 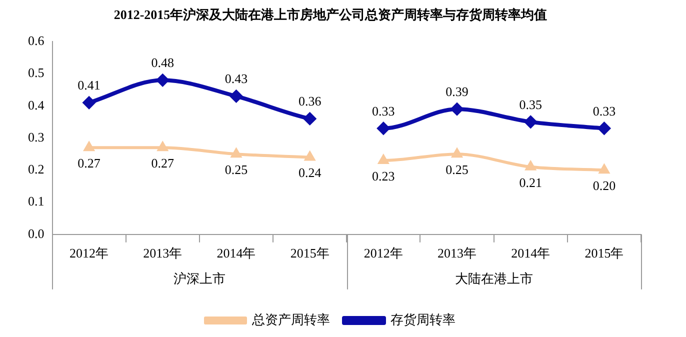 What do you see at coordinates (36, 72) in the screenshot?
I see `y-tick-label: 0.5` at bounding box center [36, 72].